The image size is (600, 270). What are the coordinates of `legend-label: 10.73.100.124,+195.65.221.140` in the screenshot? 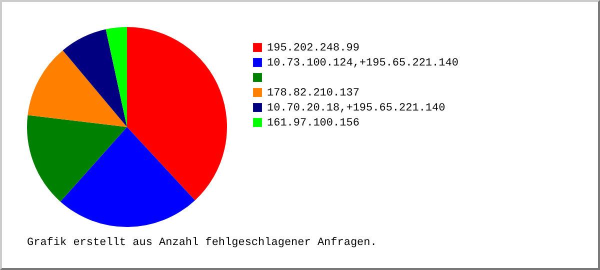 It's located at (362, 64).